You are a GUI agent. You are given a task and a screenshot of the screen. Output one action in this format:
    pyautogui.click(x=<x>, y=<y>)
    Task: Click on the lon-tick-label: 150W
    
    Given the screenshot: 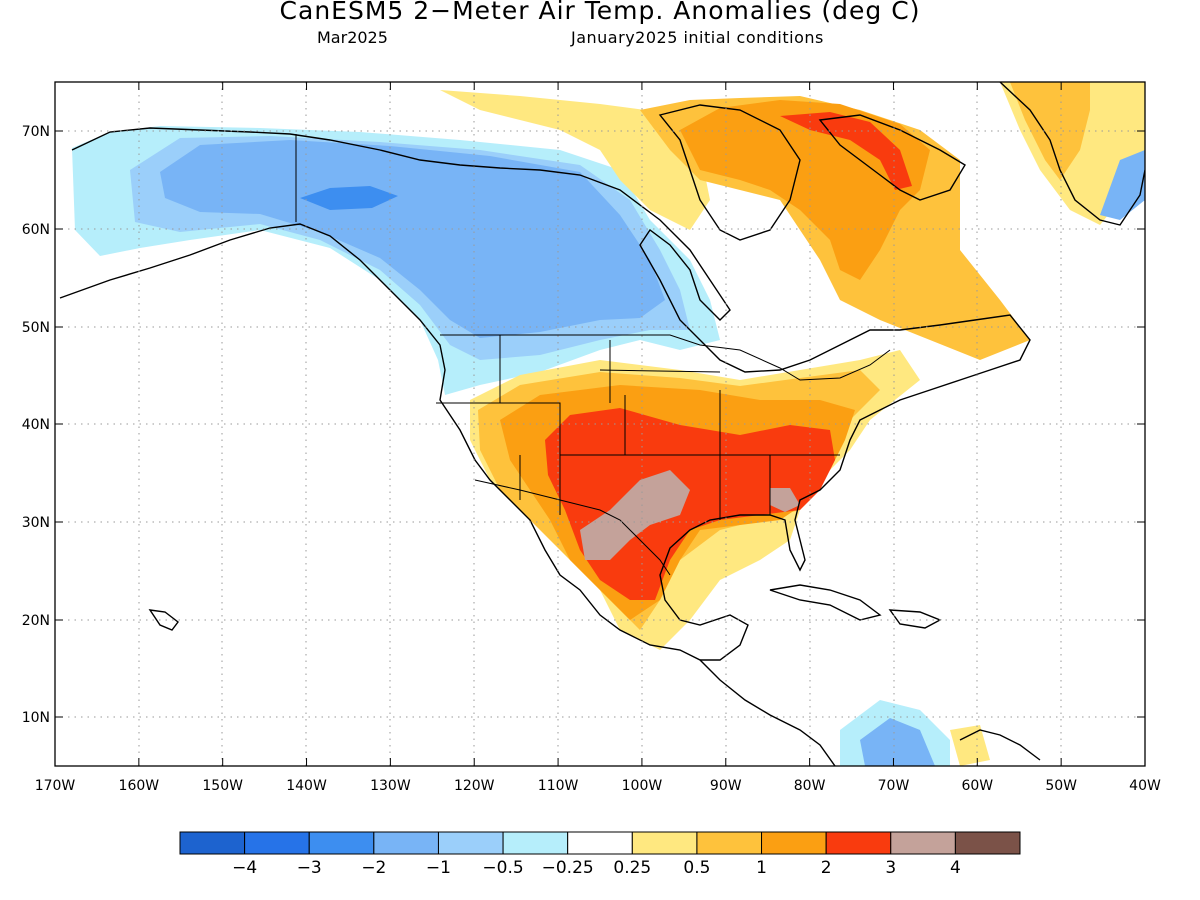 What is the action you would take?
    pyautogui.click(x=222, y=786)
    